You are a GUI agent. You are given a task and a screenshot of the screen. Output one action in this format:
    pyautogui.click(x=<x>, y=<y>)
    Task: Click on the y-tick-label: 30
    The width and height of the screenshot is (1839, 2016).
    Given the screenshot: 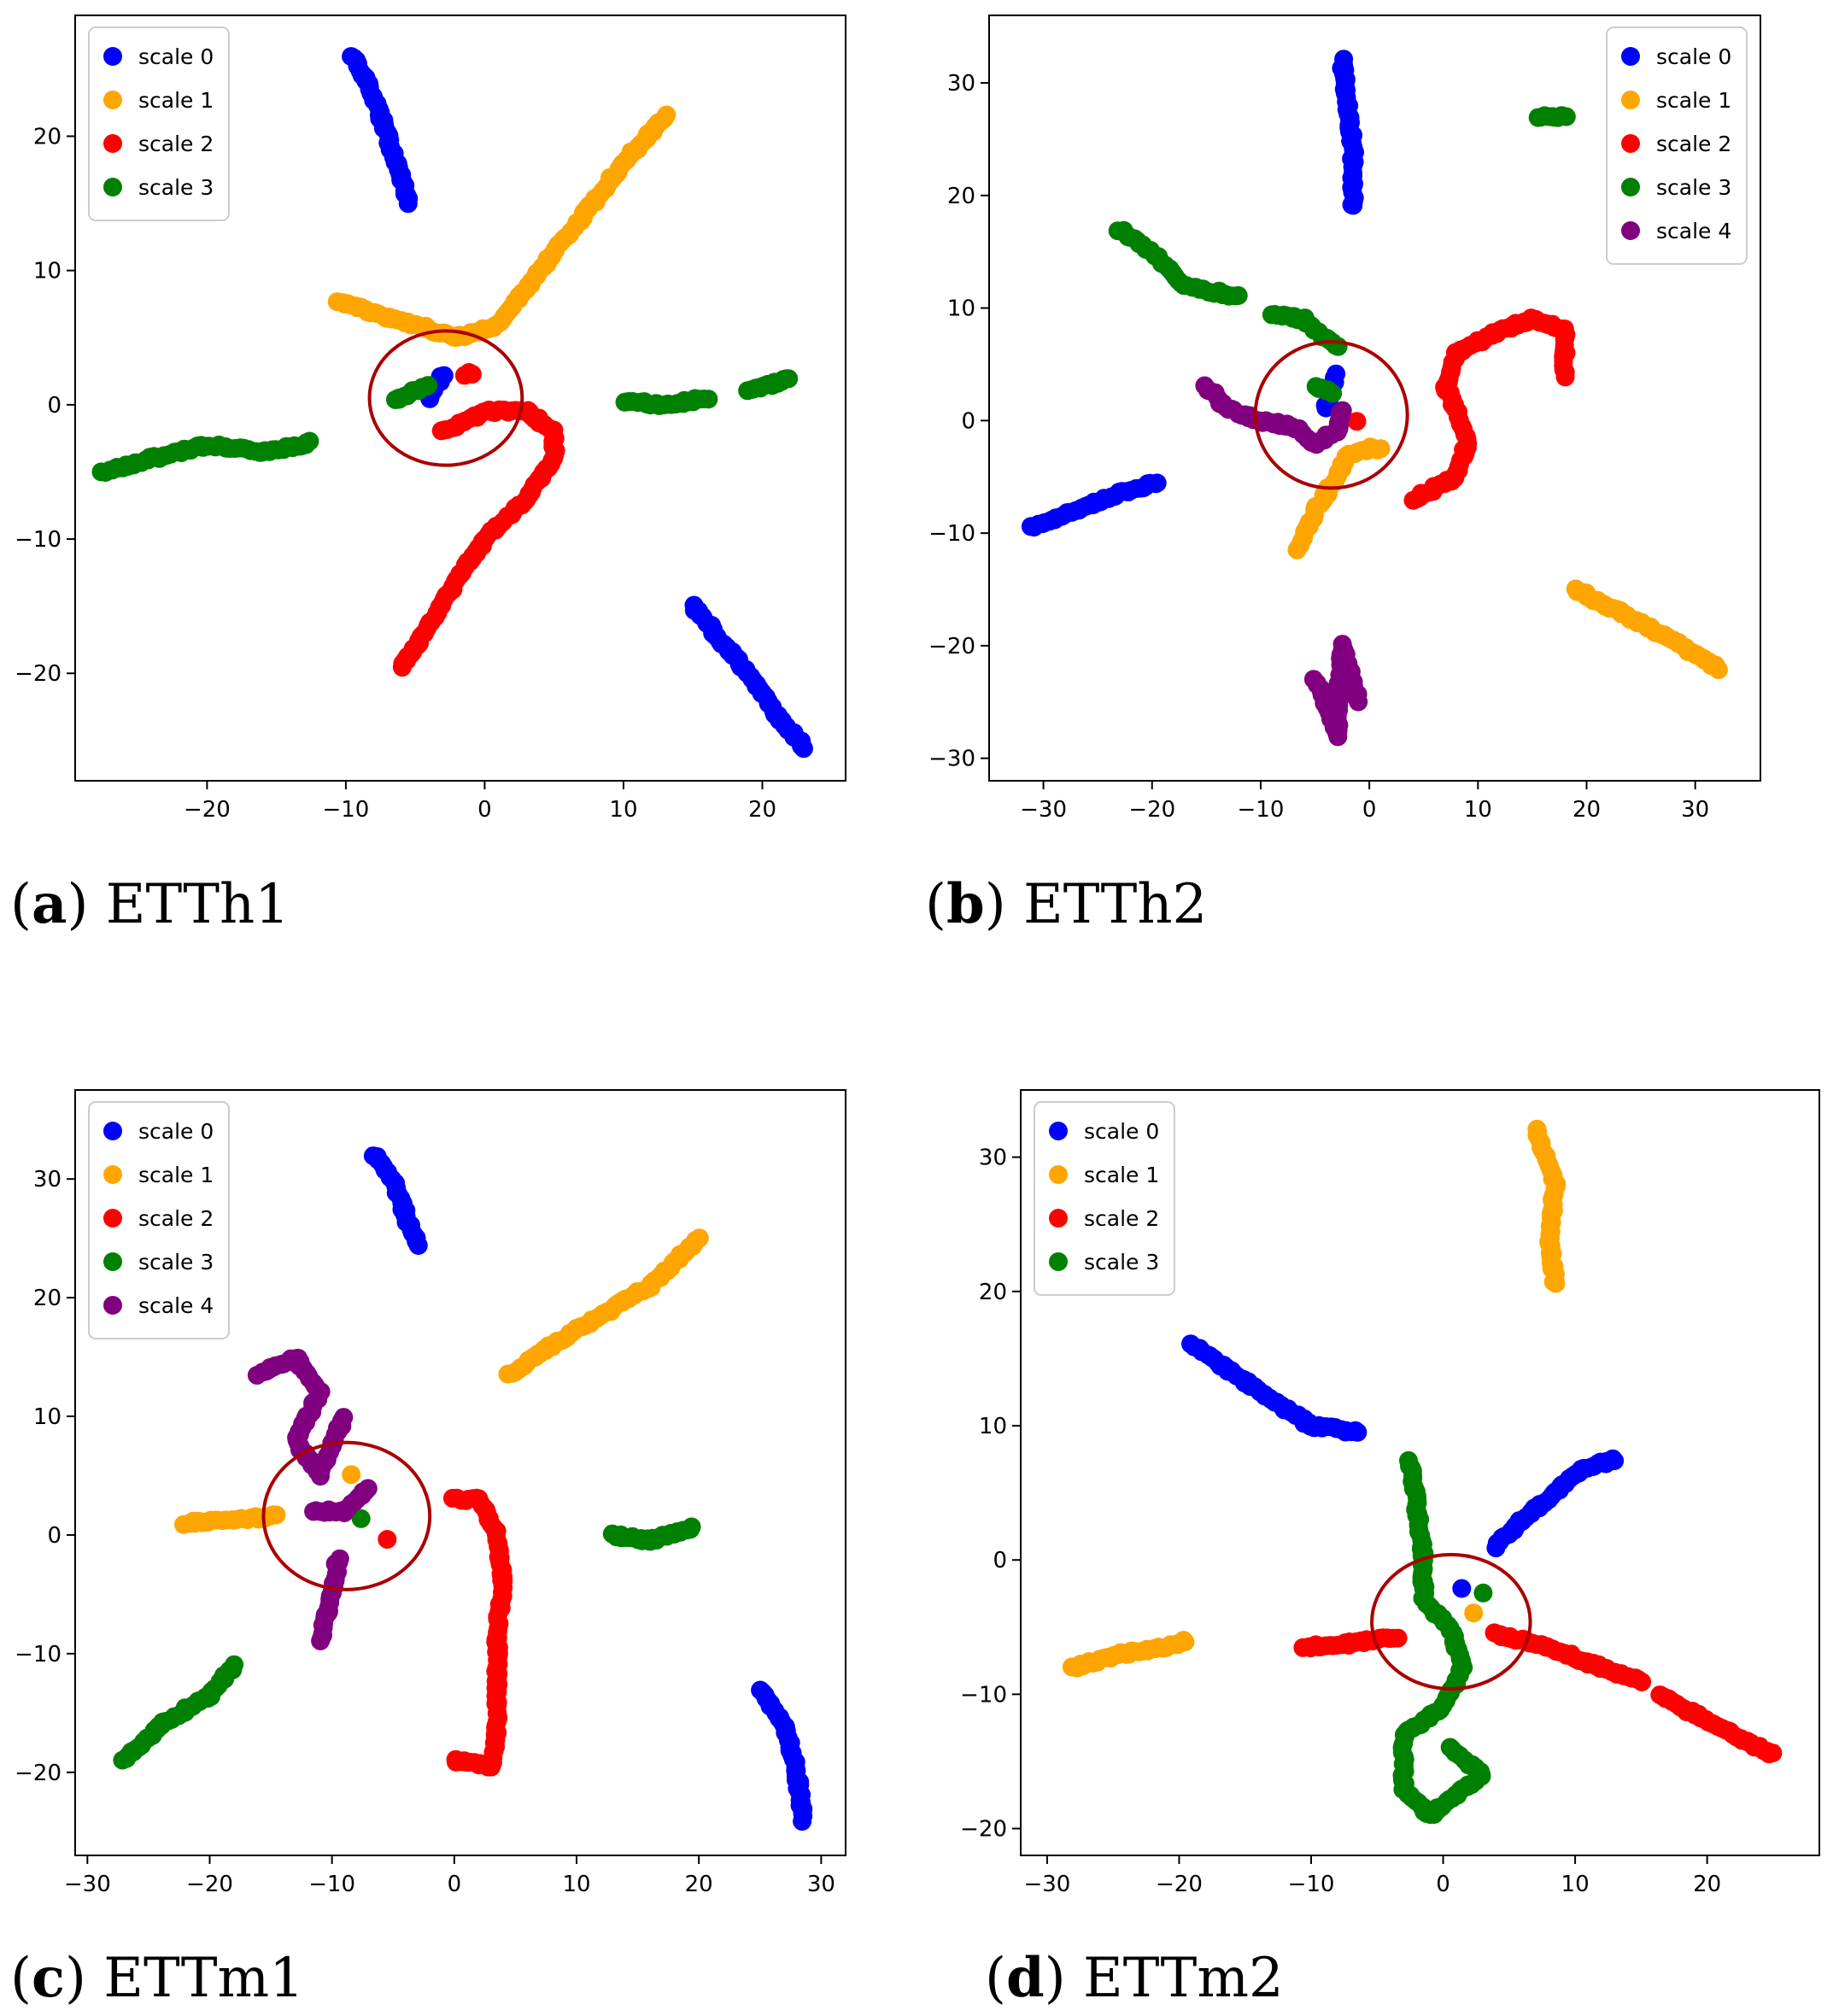 What is the action you would take?
    pyautogui.click(x=993, y=1158)
    